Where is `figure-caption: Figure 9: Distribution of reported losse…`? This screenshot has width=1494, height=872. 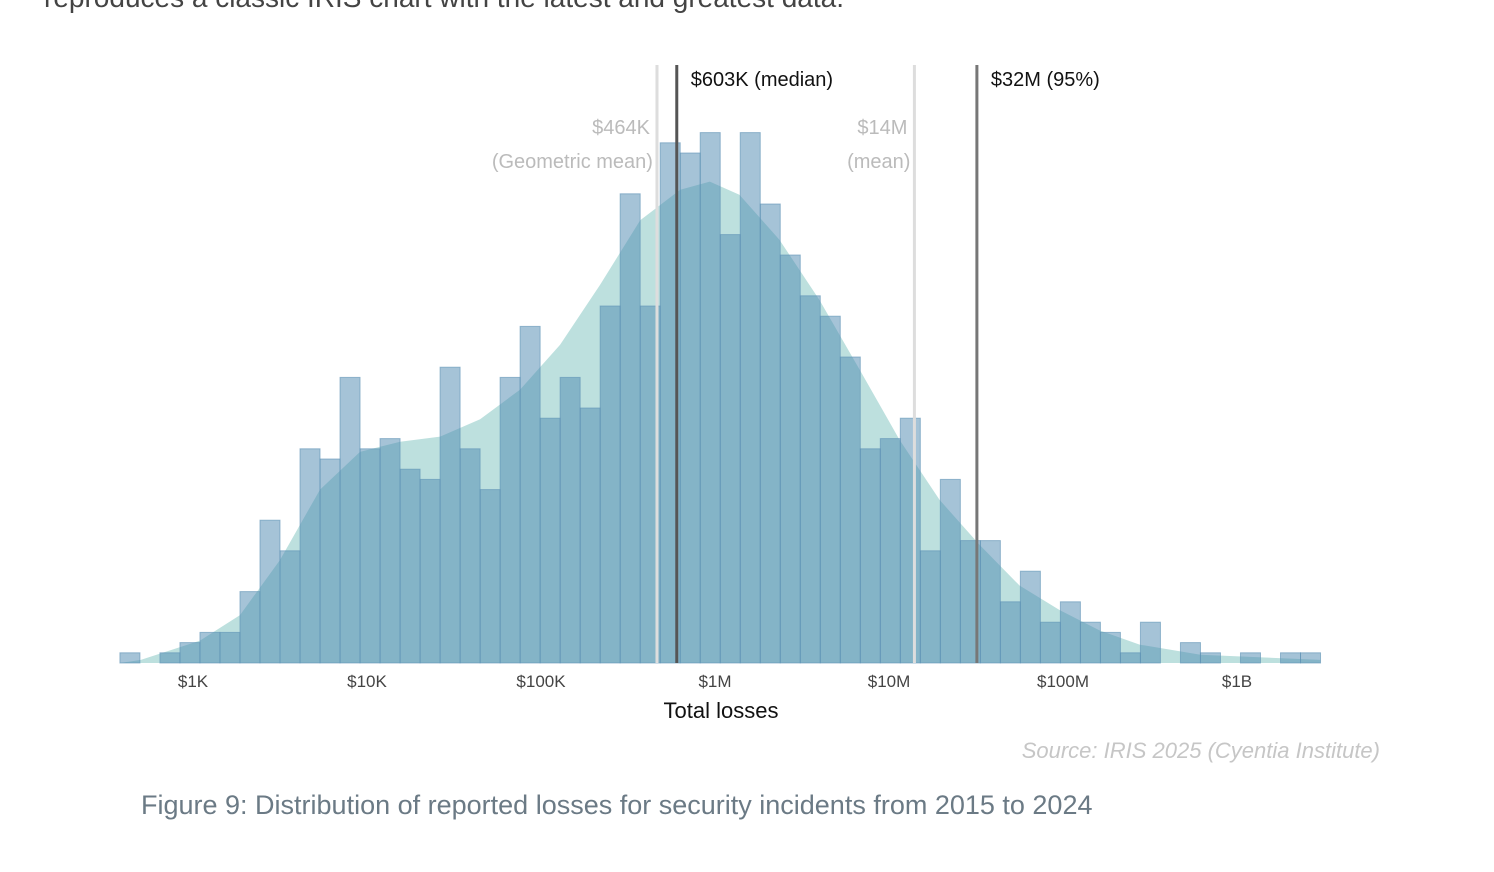 figure-caption: Figure 9: Distribution of reported losse… is located at coordinates (617, 805).